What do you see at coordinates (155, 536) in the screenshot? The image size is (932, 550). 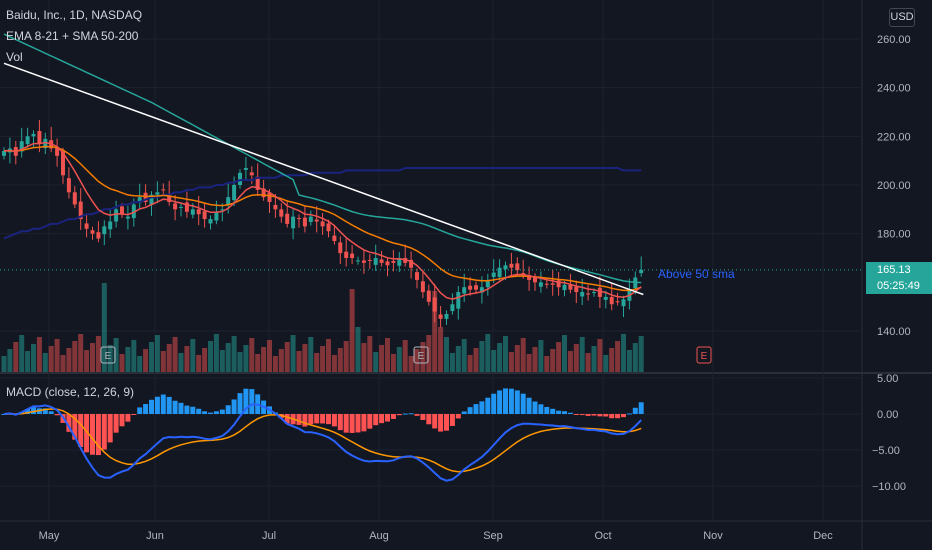 I see `time-tick-label: Jun` at bounding box center [155, 536].